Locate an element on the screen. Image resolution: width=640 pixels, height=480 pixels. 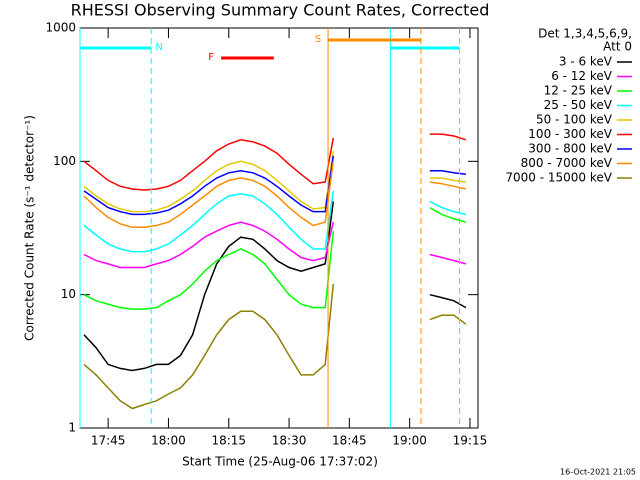
x-tick-label: 18:00 is located at coordinates (168, 441).